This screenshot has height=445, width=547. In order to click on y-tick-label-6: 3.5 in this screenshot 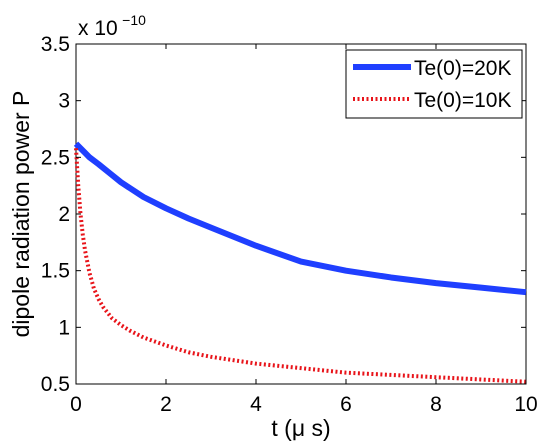, I will do `click(55, 44)`.